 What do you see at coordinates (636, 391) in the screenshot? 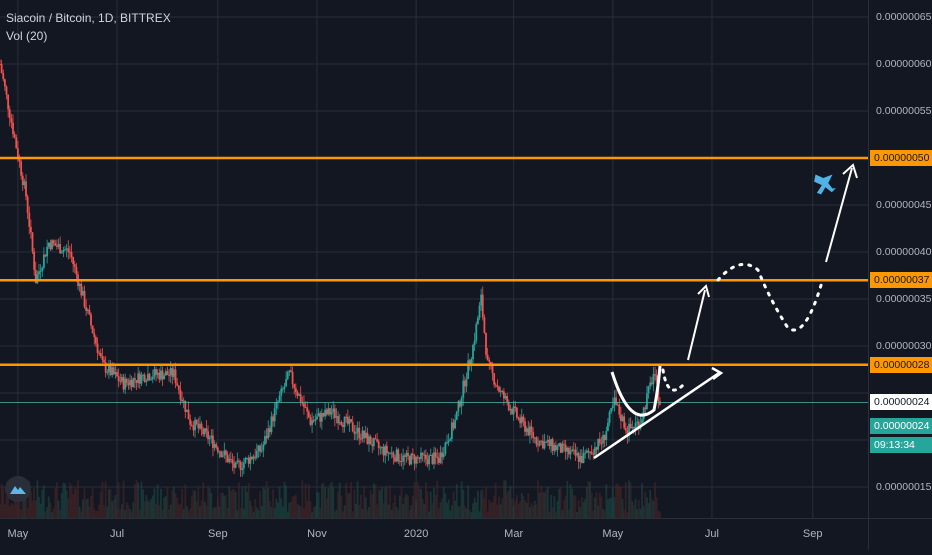
I see `cup-drawing` at bounding box center [636, 391].